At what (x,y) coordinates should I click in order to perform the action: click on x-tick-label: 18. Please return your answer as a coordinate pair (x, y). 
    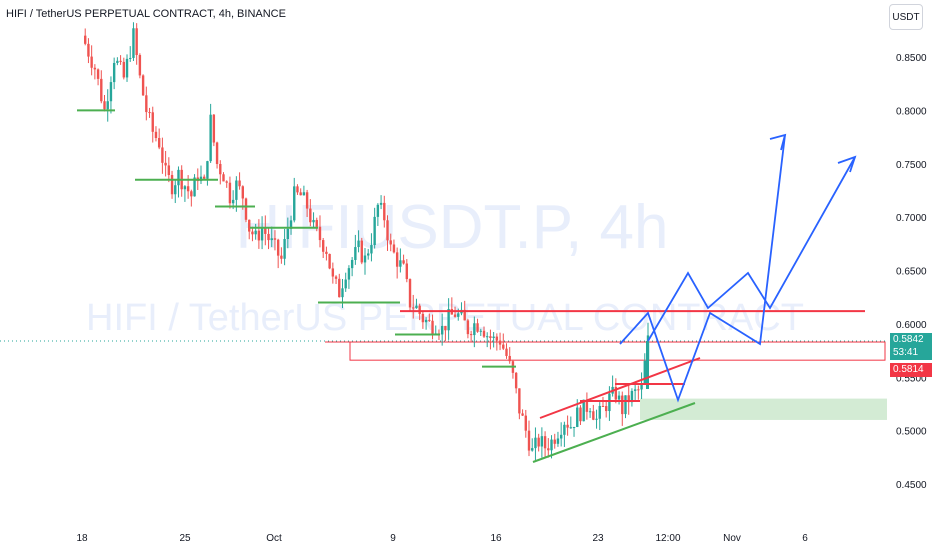
    Looking at the image, I should click on (82, 538).